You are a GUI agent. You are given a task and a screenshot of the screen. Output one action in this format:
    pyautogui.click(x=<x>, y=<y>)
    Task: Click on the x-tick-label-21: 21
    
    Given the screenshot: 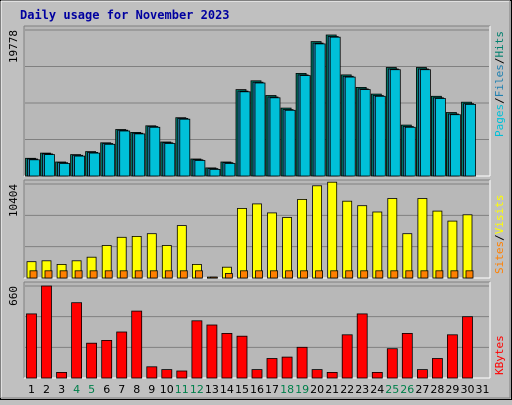 What is the action you would take?
    pyautogui.click(x=332, y=389)
    